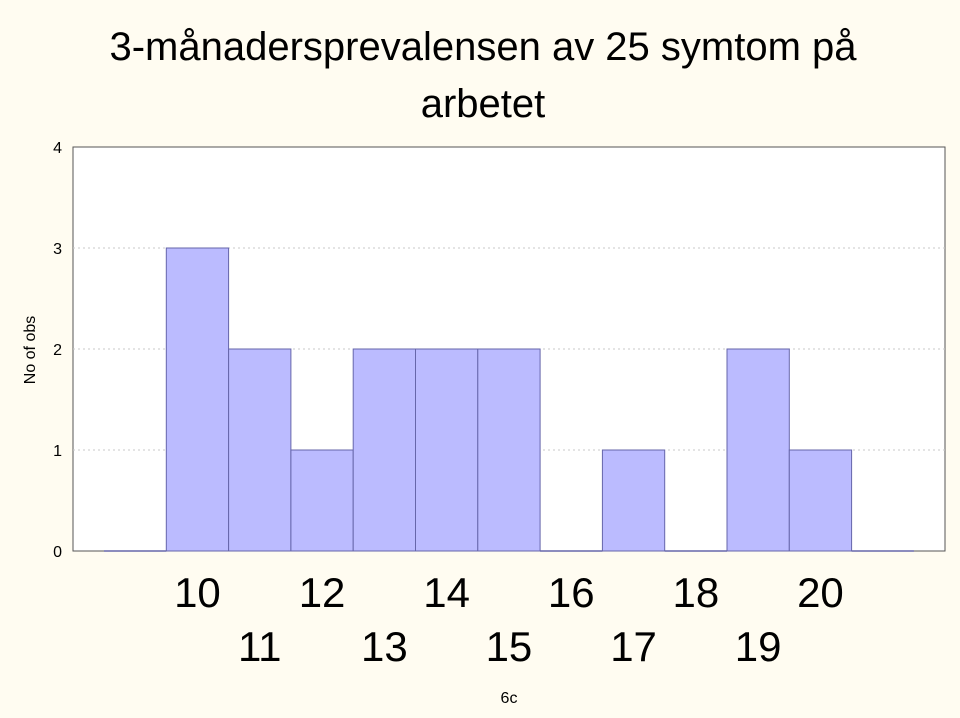 Image resolution: width=960 pixels, height=718 pixels. Describe the element at coordinates (57, 552) in the screenshot. I see `y-tick-label: 0` at that location.